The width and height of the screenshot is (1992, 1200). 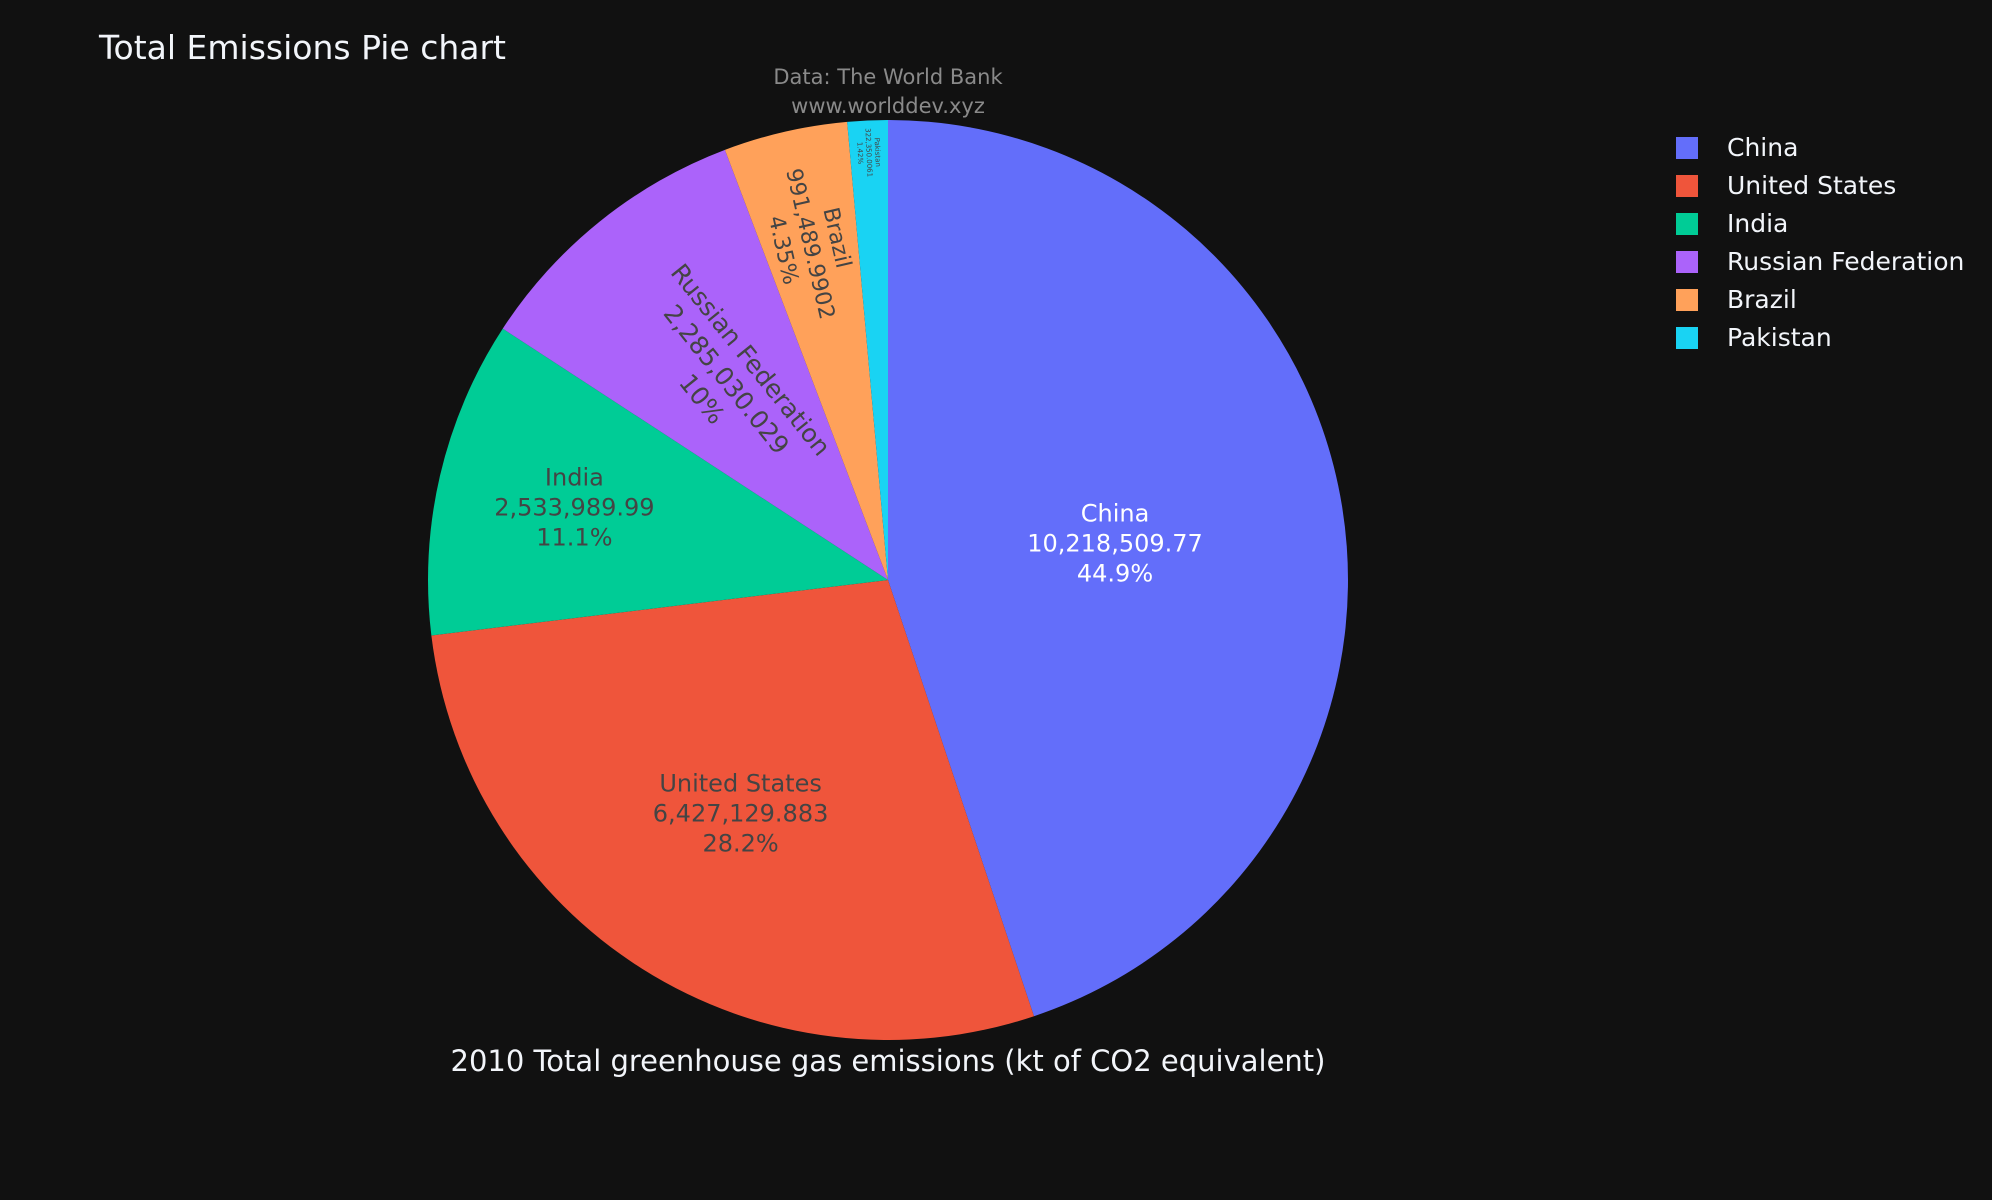 I want to click on legend-label-brazil: Brazil, so click(x=1762, y=299).